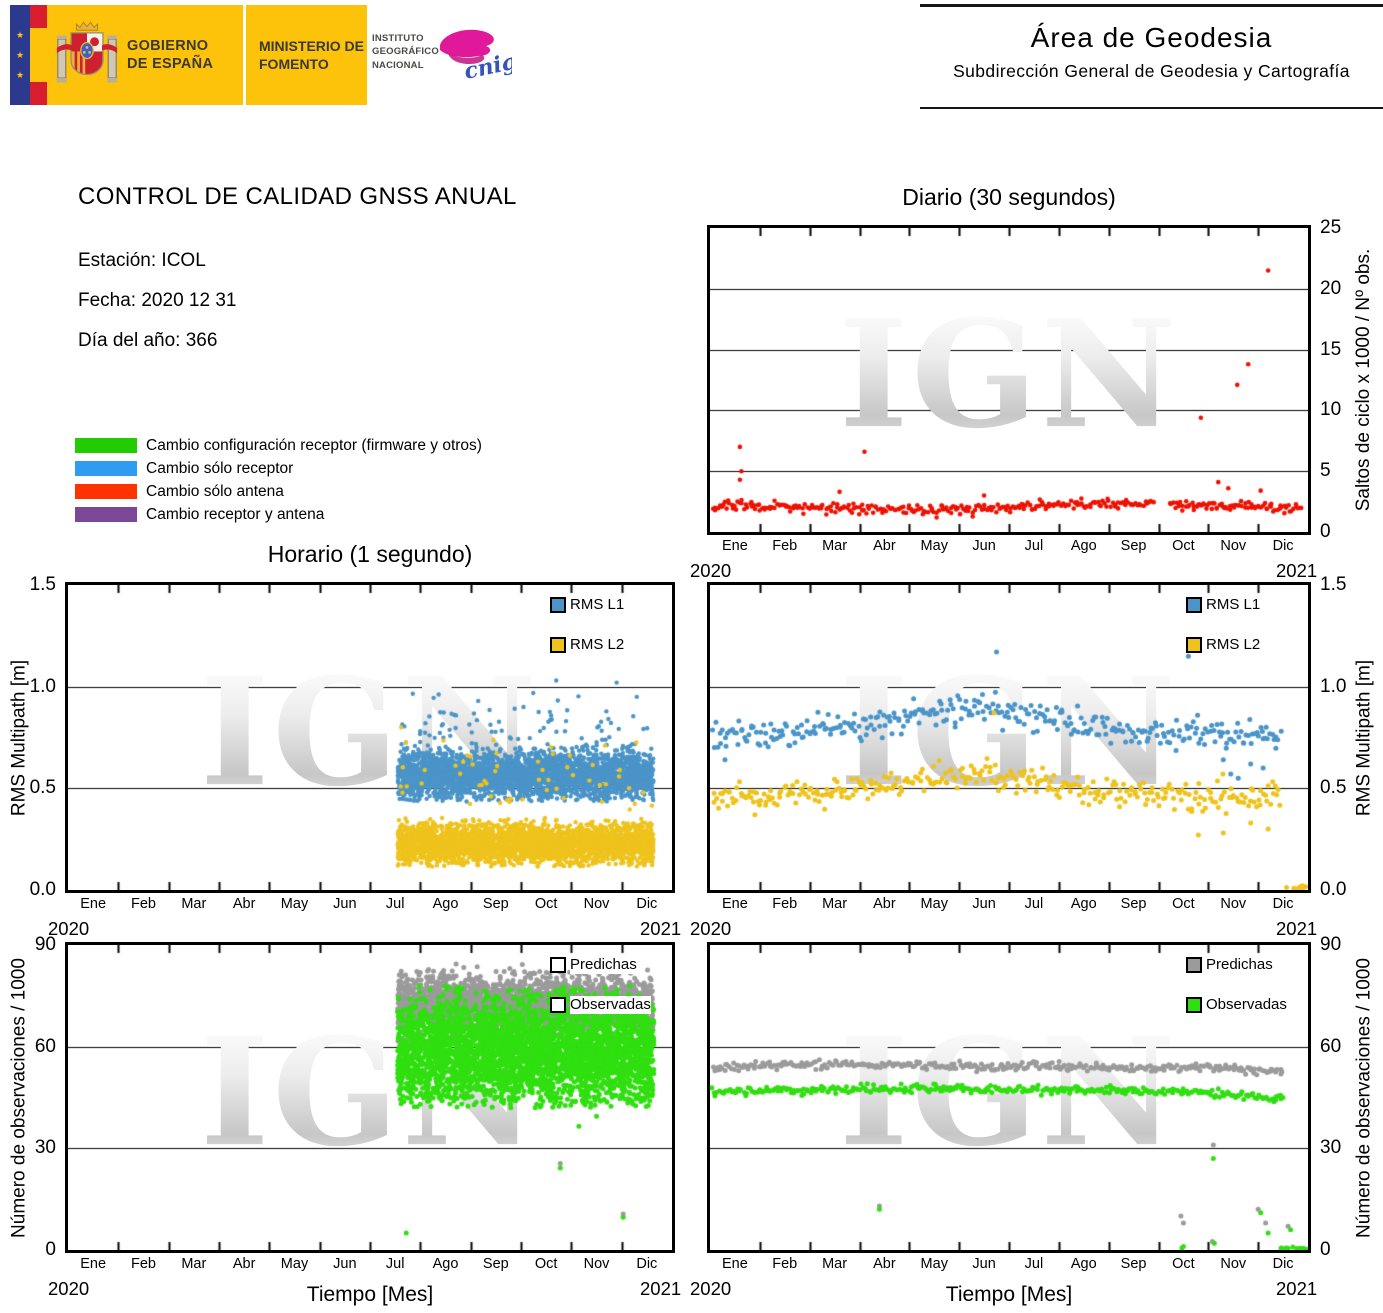  I want to click on antenna-change-swatch, so click(106, 491).